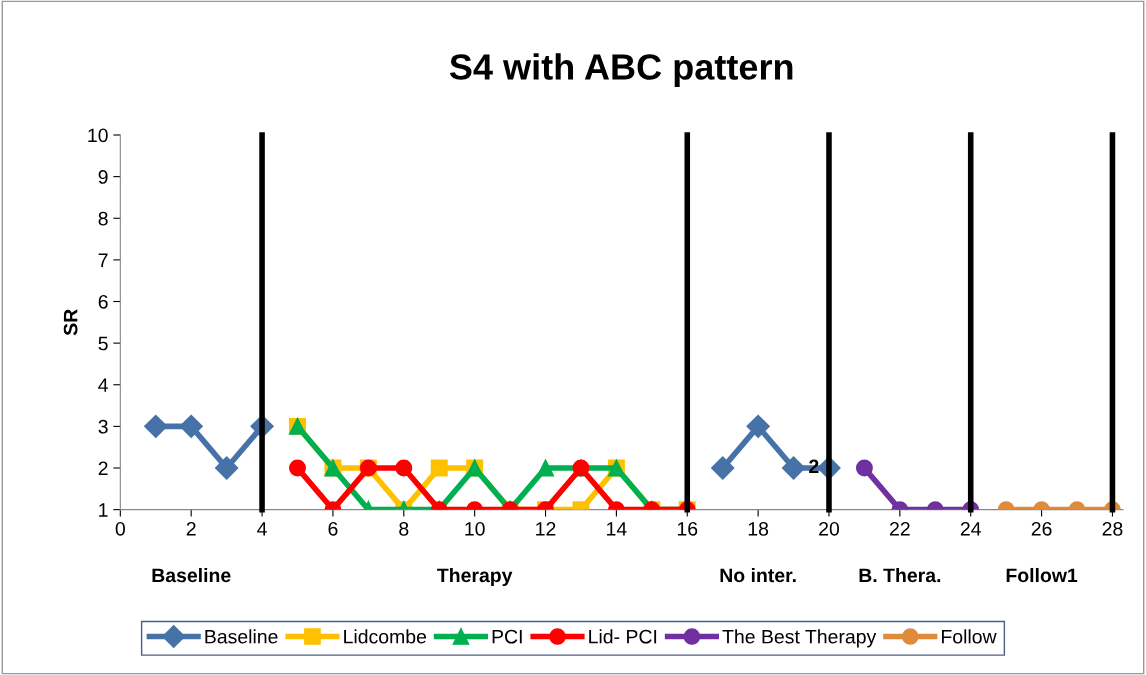 Image resolution: width=1146 pixels, height=675 pixels. What do you see at coordinates (191, 528) in the screenshot?
I see `x-tick-label: 2` at bounding box center [191, 528].